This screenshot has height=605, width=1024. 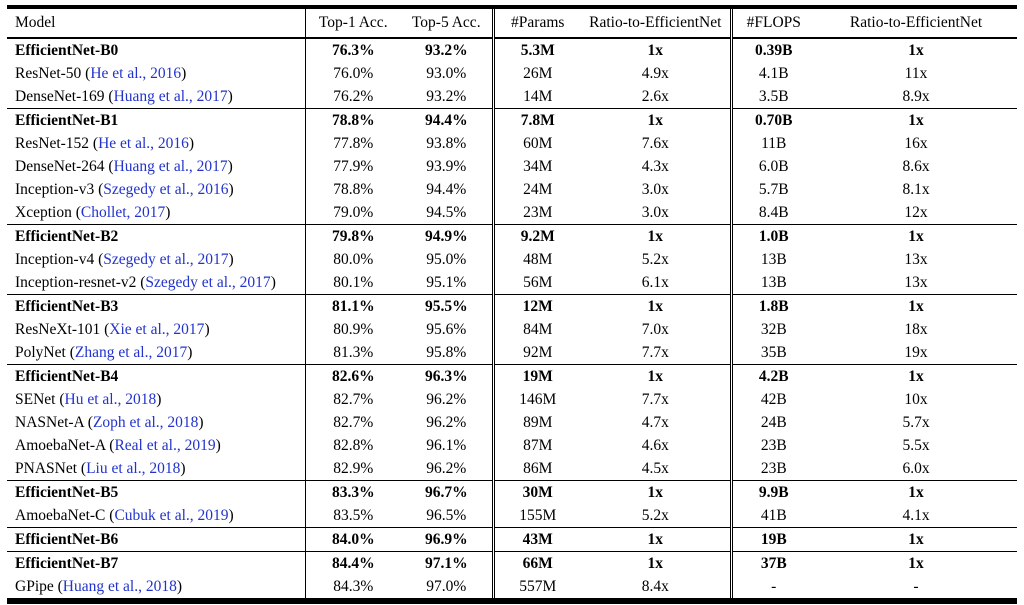 What do you see at coordinates (773, 563) in the screenshot?
I see `cell-flops: 37B` at bounding box center [773, 563].